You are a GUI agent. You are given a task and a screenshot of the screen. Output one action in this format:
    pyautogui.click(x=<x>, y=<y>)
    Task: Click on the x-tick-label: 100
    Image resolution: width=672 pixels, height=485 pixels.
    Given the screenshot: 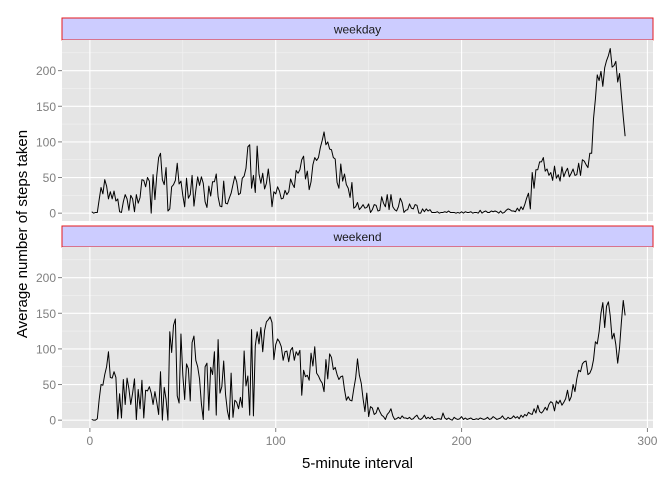 What is the action you would take?
    pyautogui.click(x=276, y=441)
    